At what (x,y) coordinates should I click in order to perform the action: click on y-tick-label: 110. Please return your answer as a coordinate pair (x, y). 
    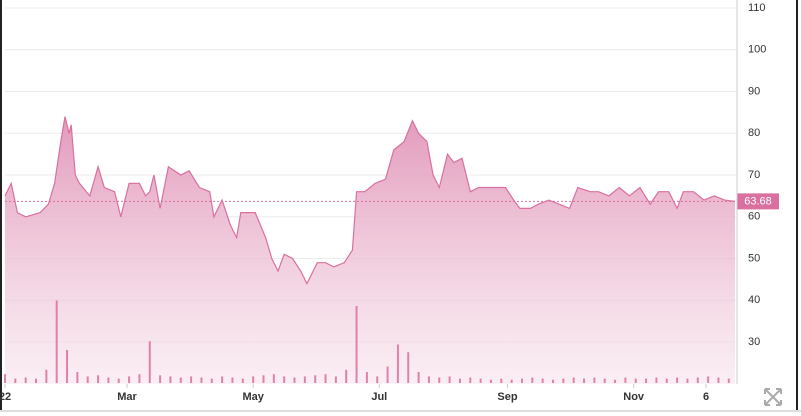
    Looking at the image, I should click on (757, 8).